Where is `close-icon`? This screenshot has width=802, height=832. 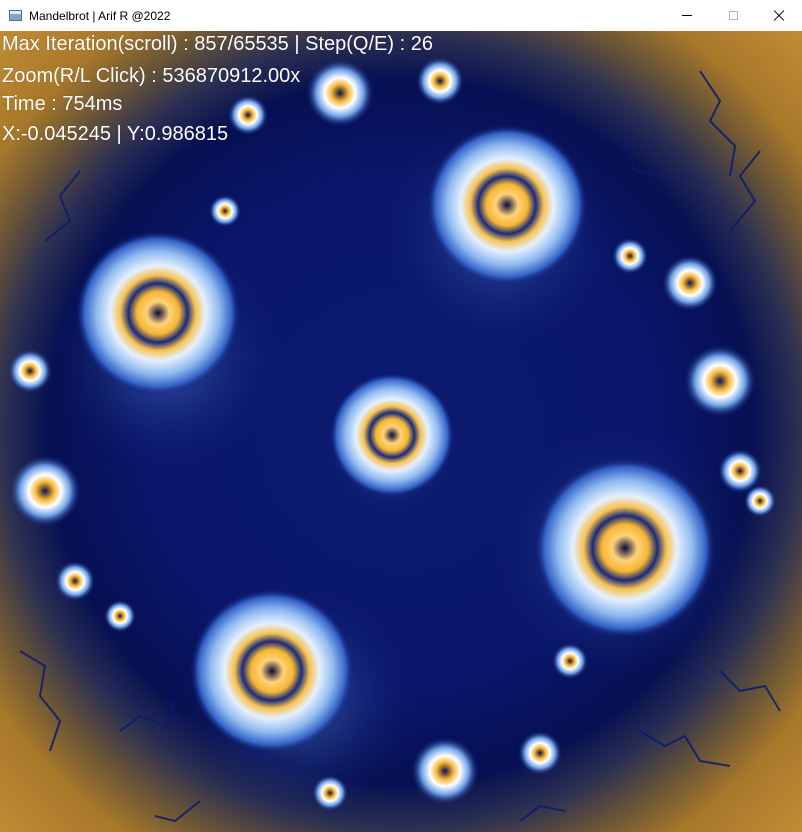
close-icon is located at coordinates (779, 16).